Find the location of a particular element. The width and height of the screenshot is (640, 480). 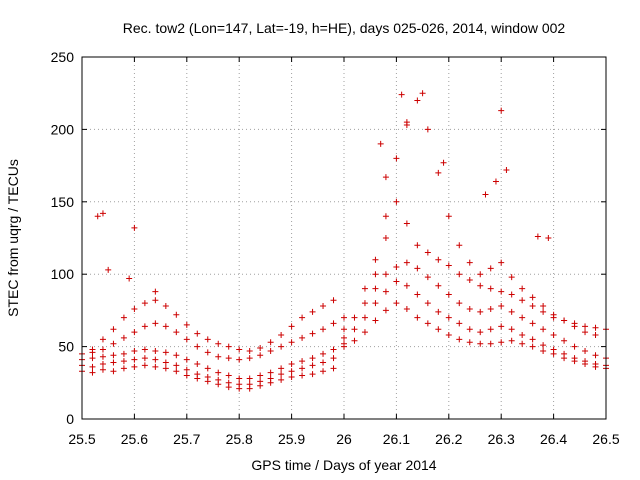

x-tick-label: 25.5 is located at coordinates (81, 439).